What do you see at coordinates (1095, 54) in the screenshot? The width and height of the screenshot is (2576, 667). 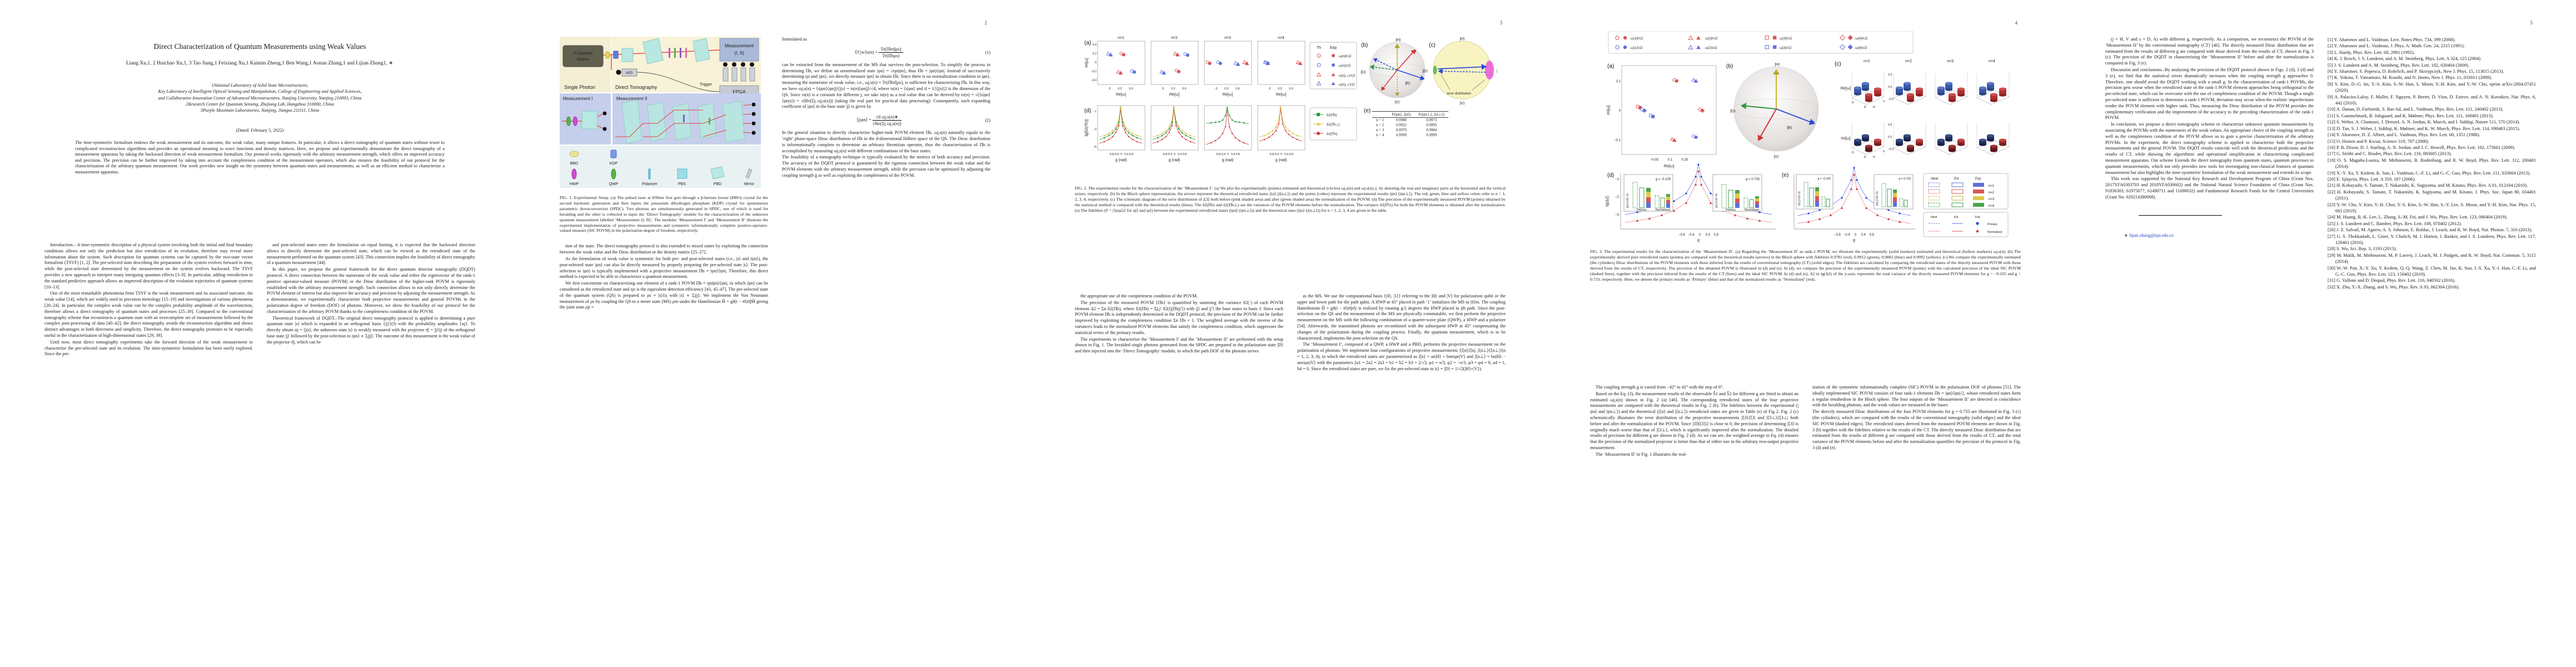 I see `fig2-a-ytick: 0.2` at bounding box center [1095, 54].